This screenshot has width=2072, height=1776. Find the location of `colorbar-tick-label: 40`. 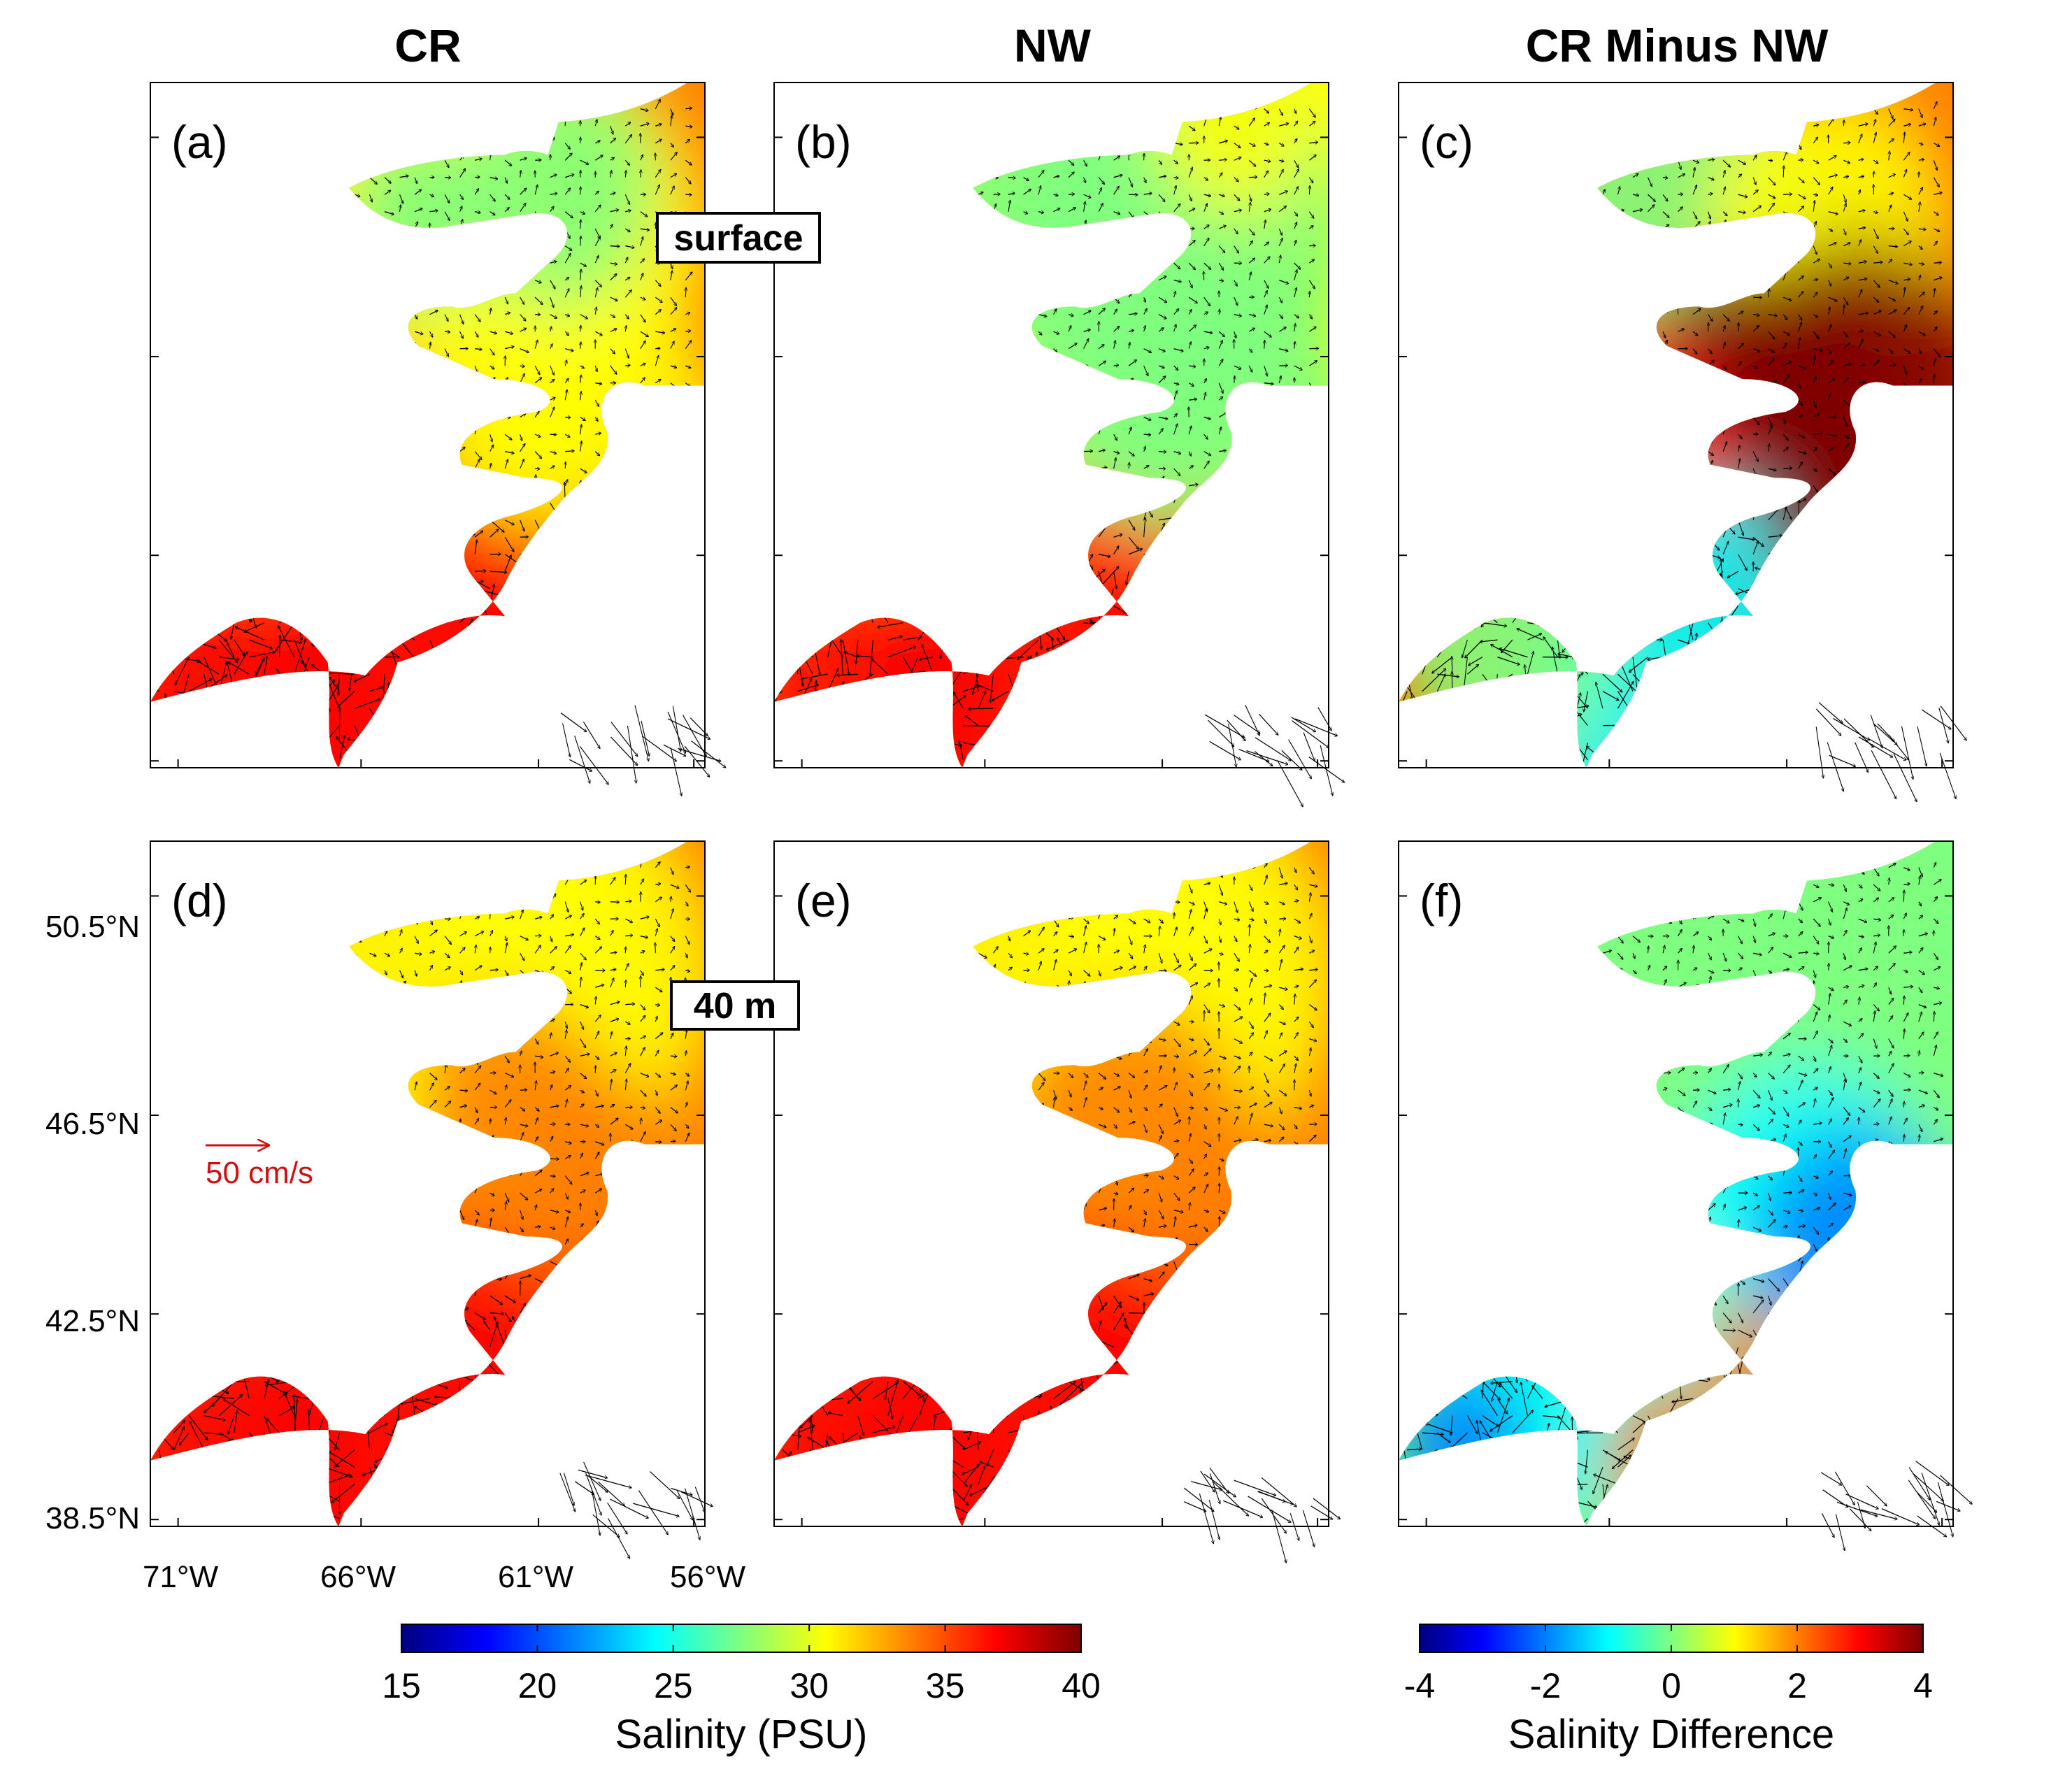

colorbar-tick-label: 40 is located at coordinates (1081, 1685).